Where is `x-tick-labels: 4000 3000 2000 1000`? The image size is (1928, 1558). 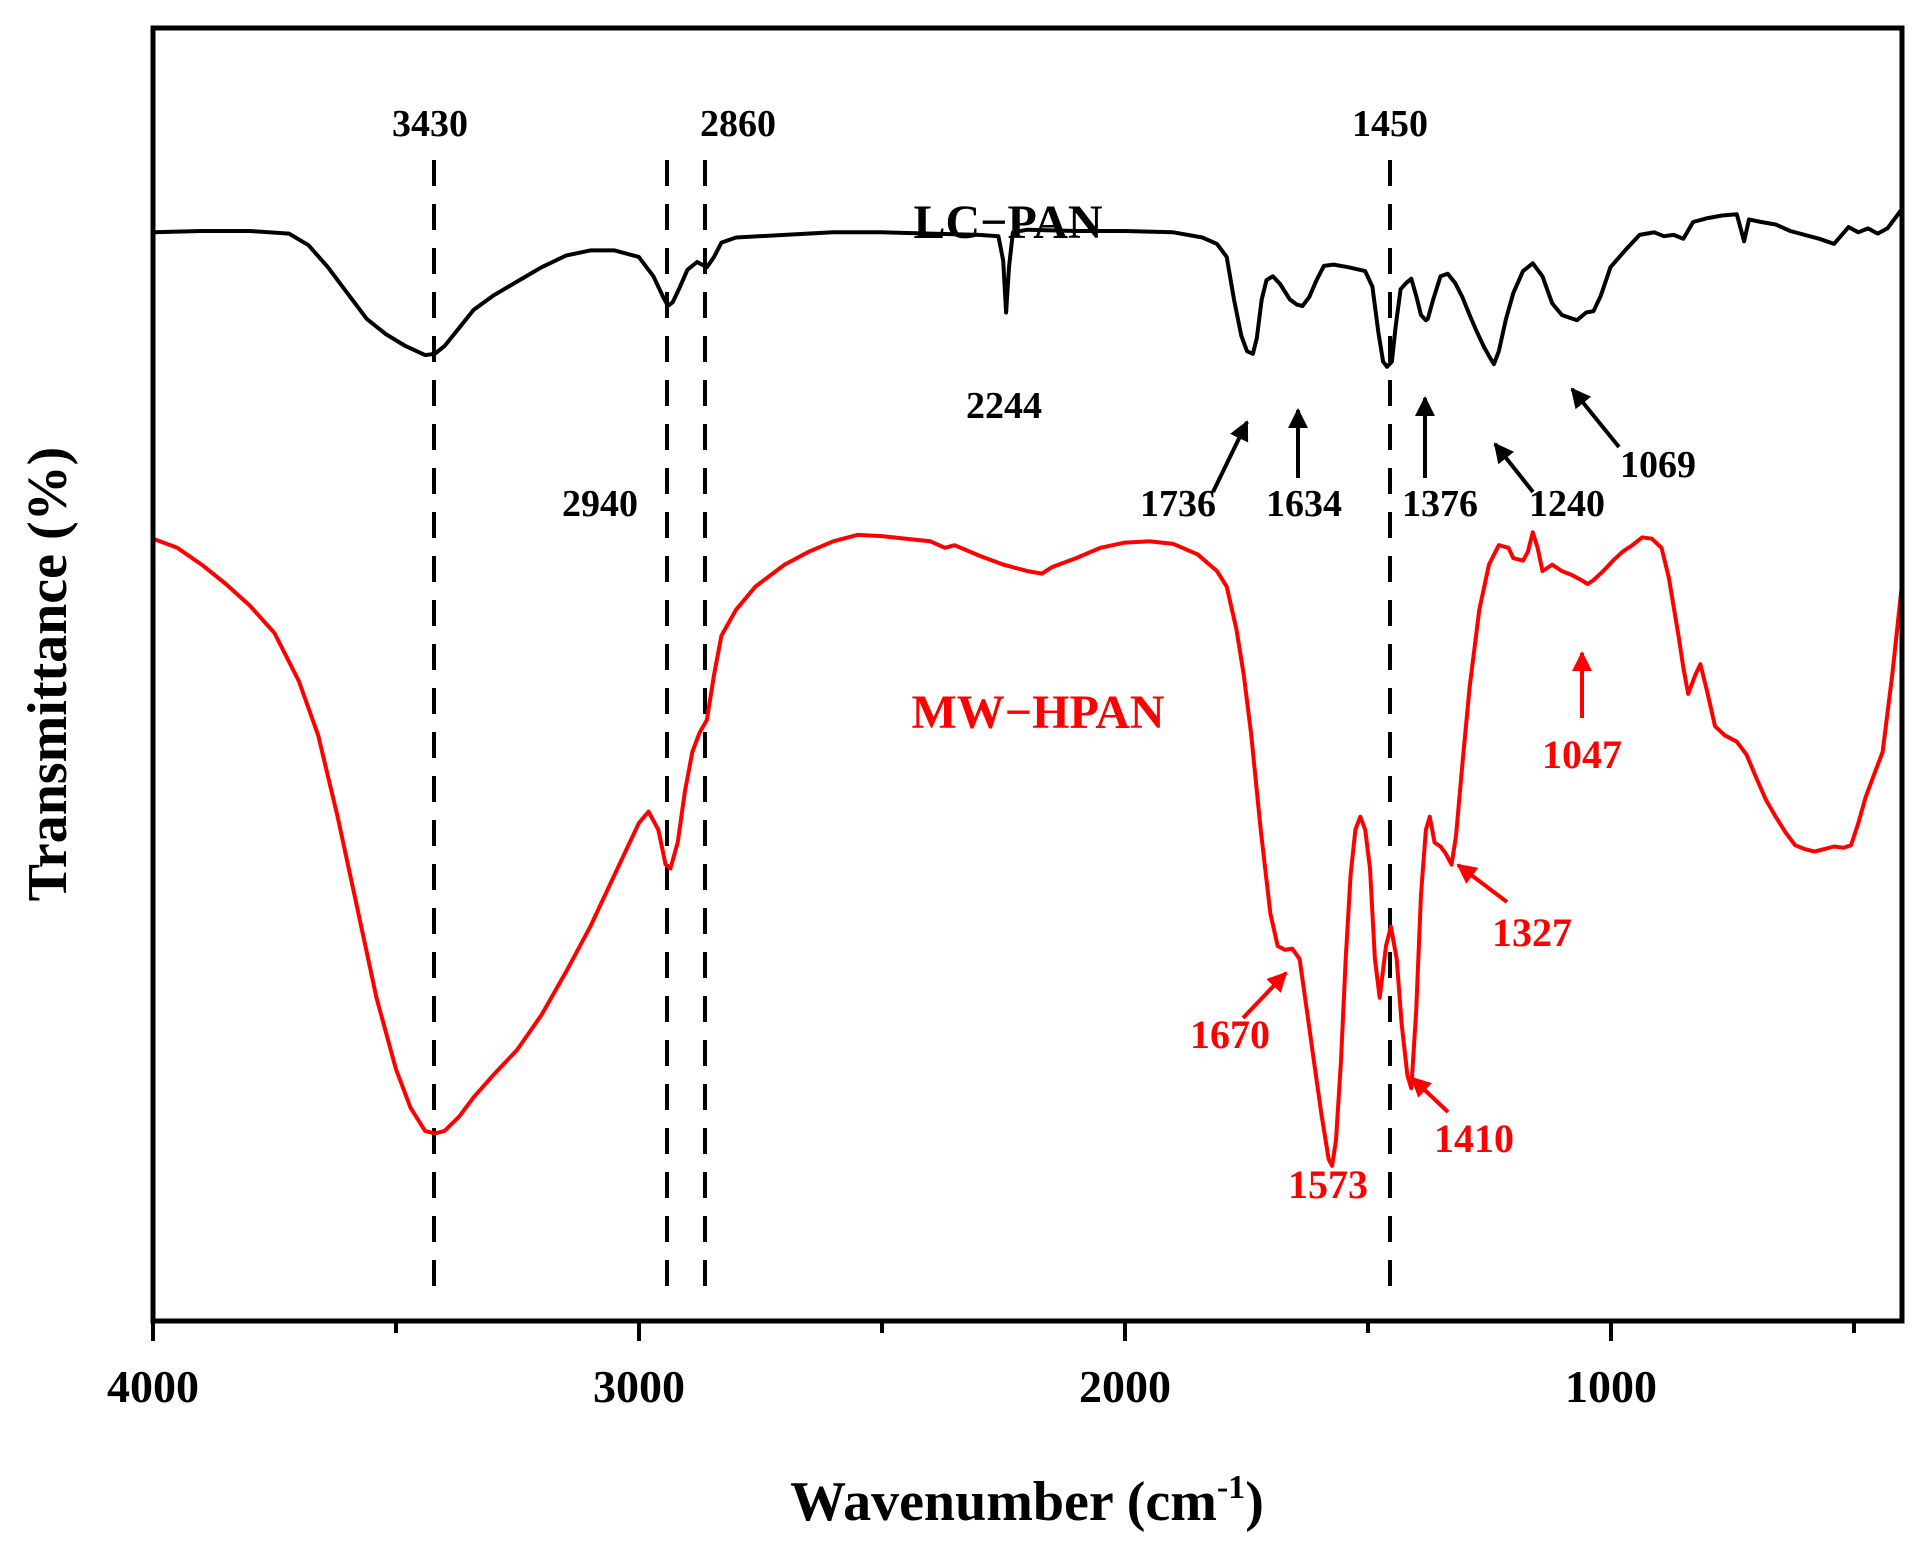 x-tick-labels: 4000 3000 2000 1000 is located at coordinates (882, 1386).